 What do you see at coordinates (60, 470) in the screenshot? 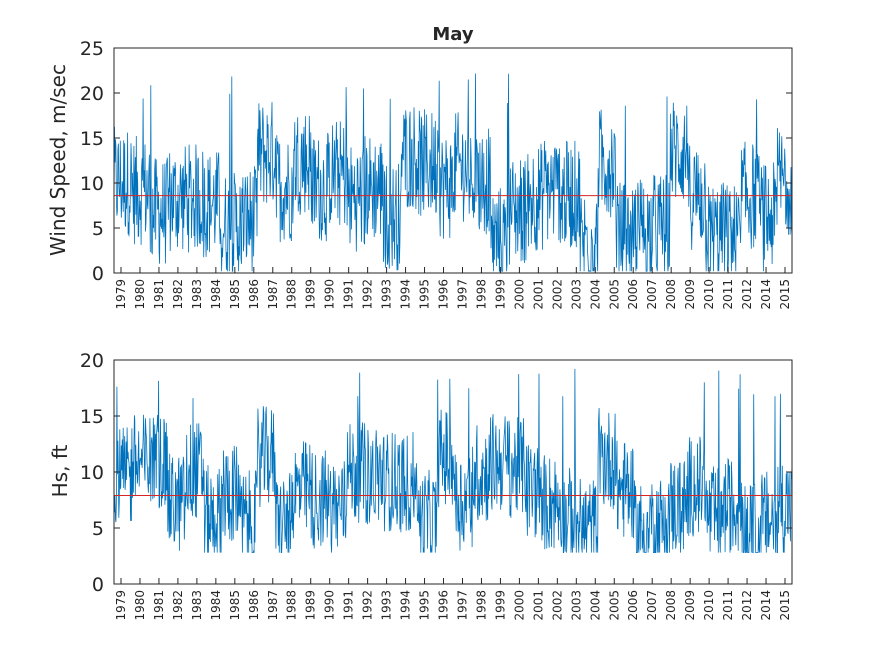
I see `y-axis-label: Hs, ft` at bounding box center [60, 470].